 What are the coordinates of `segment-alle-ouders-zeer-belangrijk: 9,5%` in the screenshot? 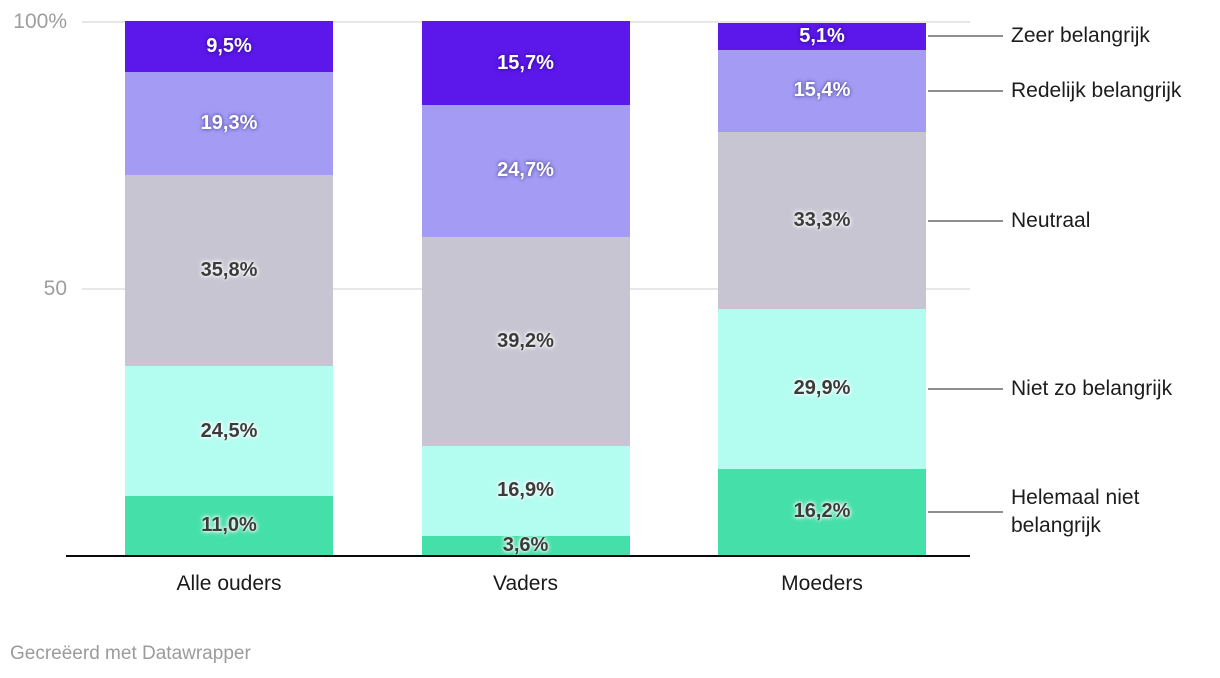 It's located at (229, 47).